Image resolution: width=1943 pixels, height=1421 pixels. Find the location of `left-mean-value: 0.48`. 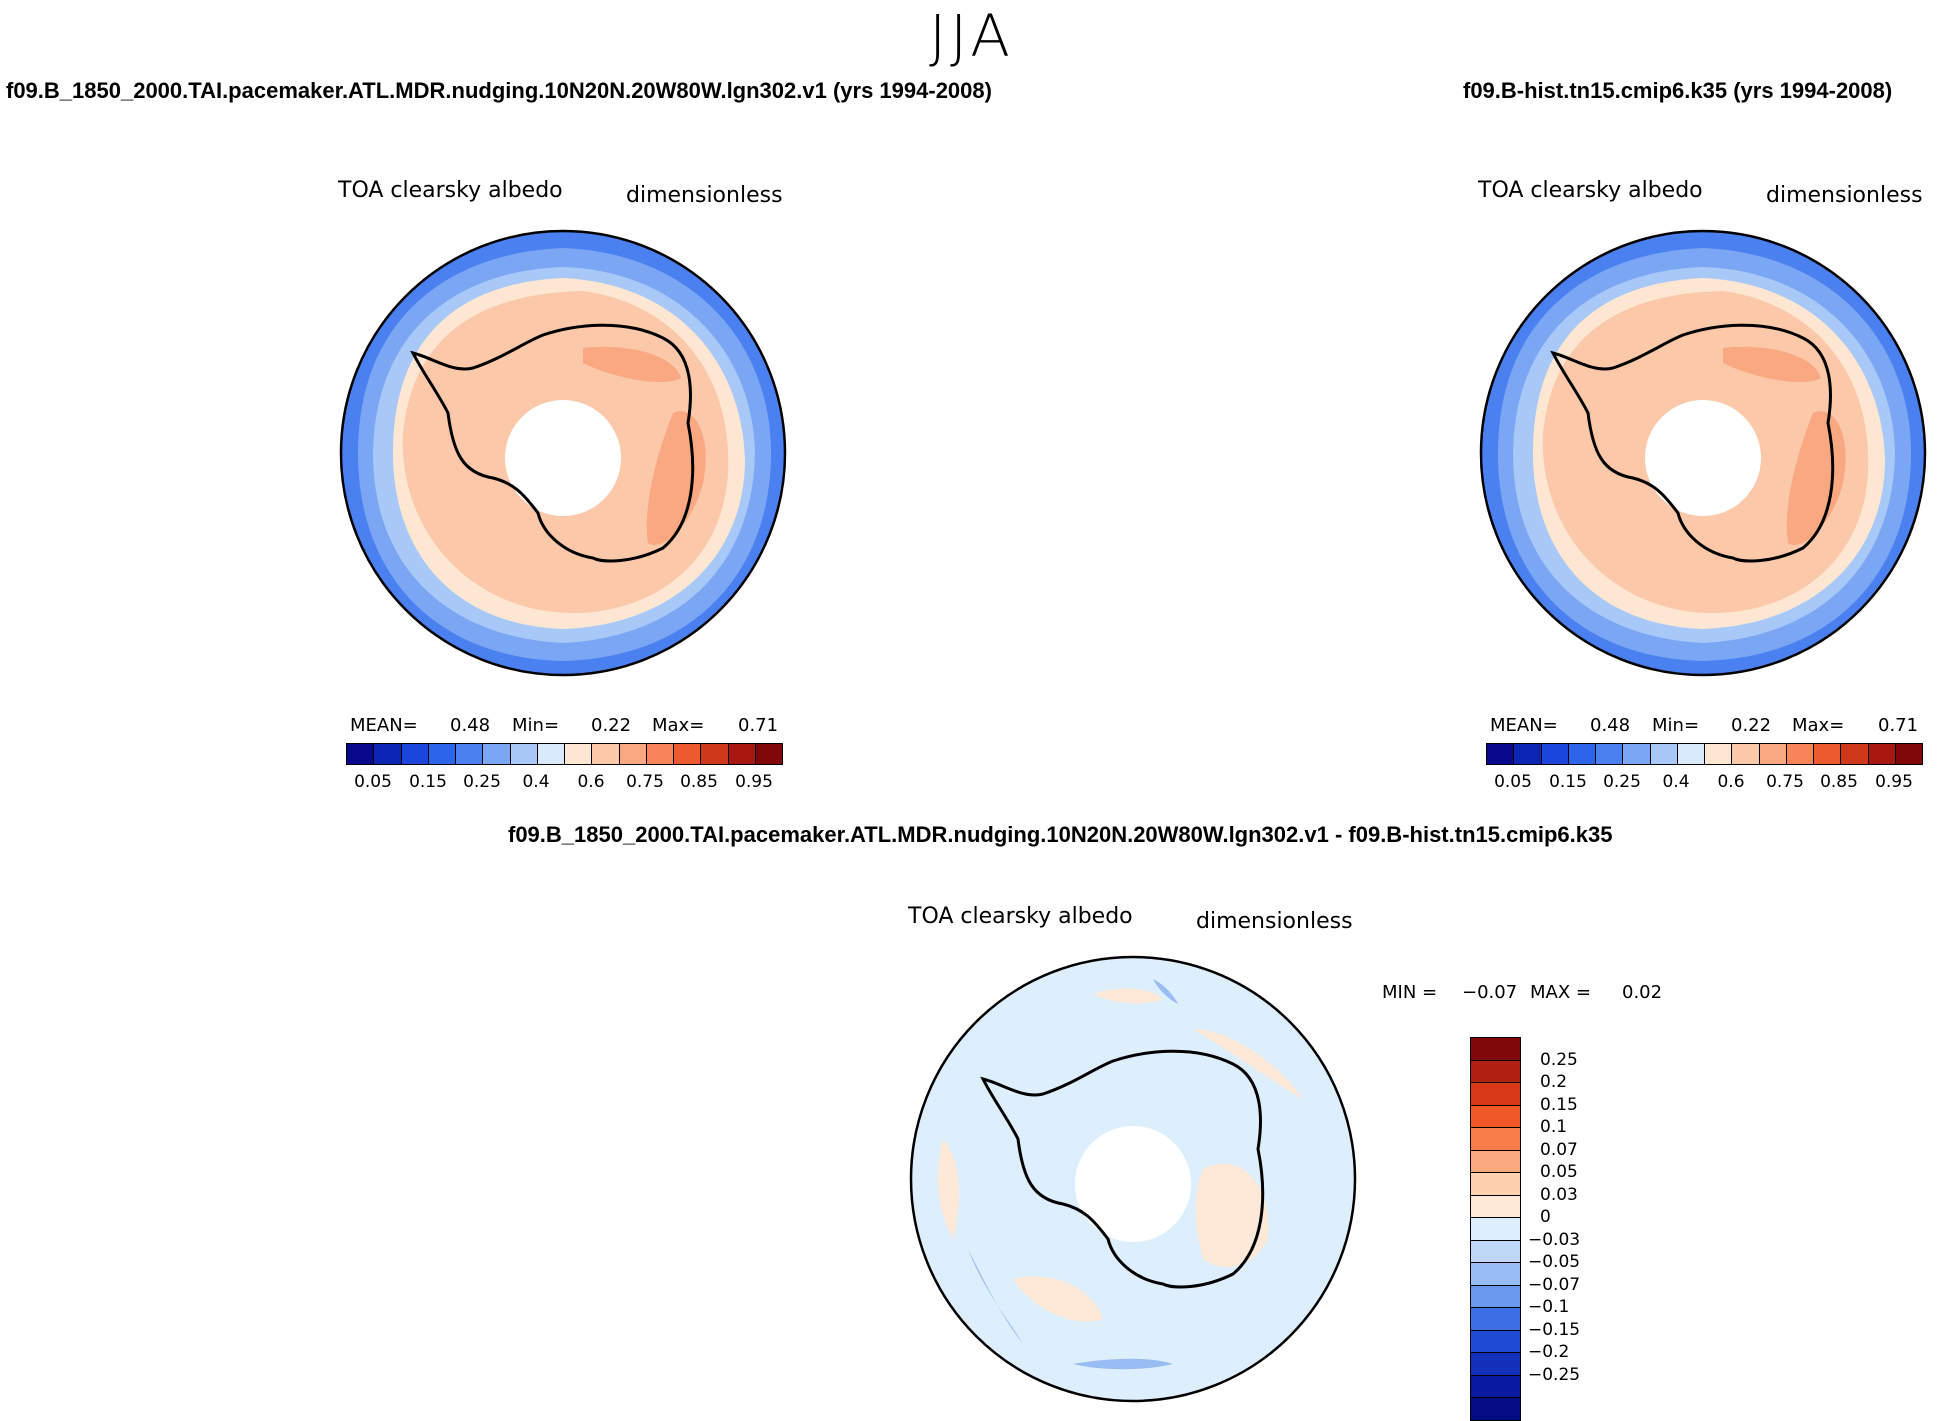

left-mean-value: 0.48 is located at coordinates (470, 725).